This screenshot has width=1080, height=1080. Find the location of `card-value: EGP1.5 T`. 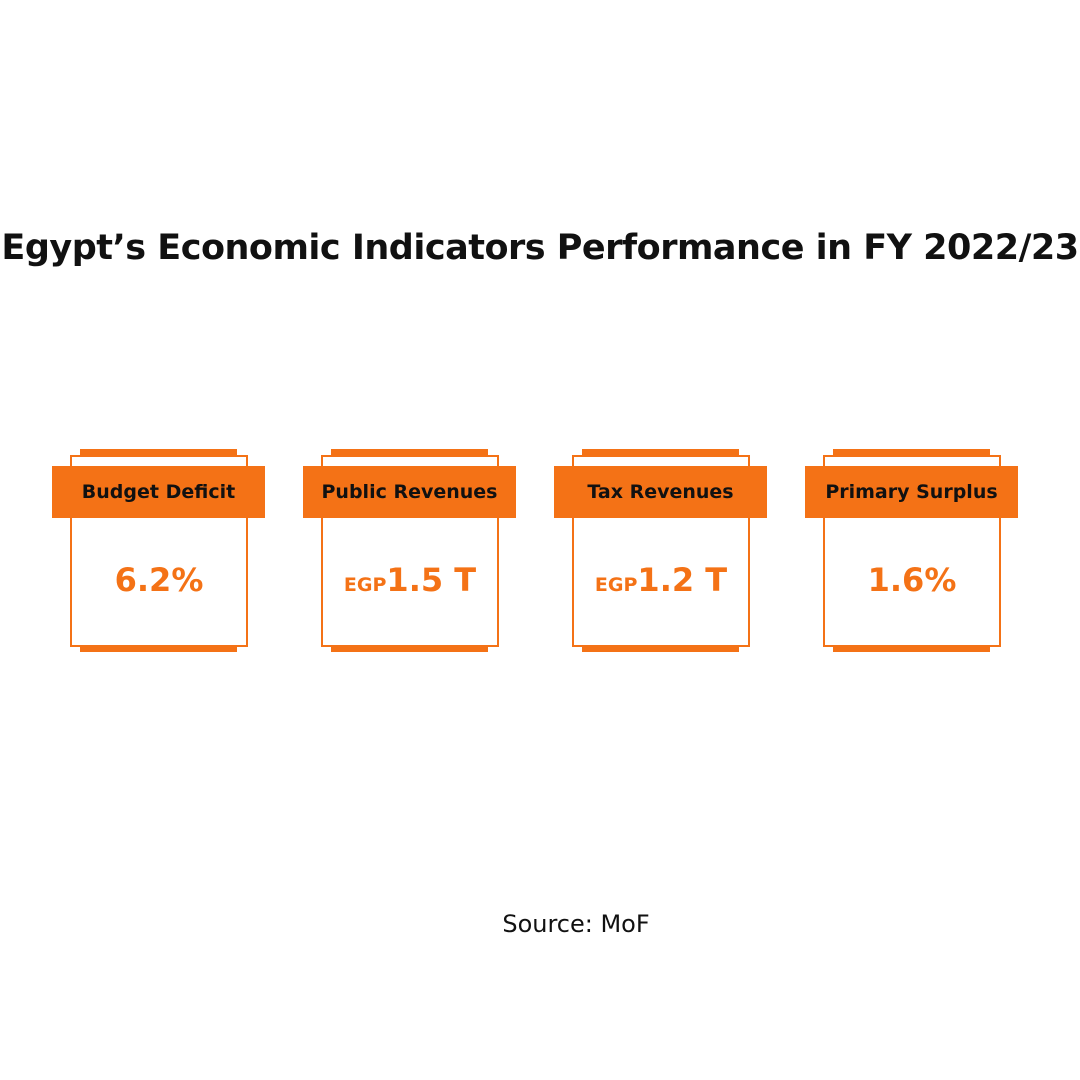

card-value: EGP1.5 T is located at coordinates (410, 580).